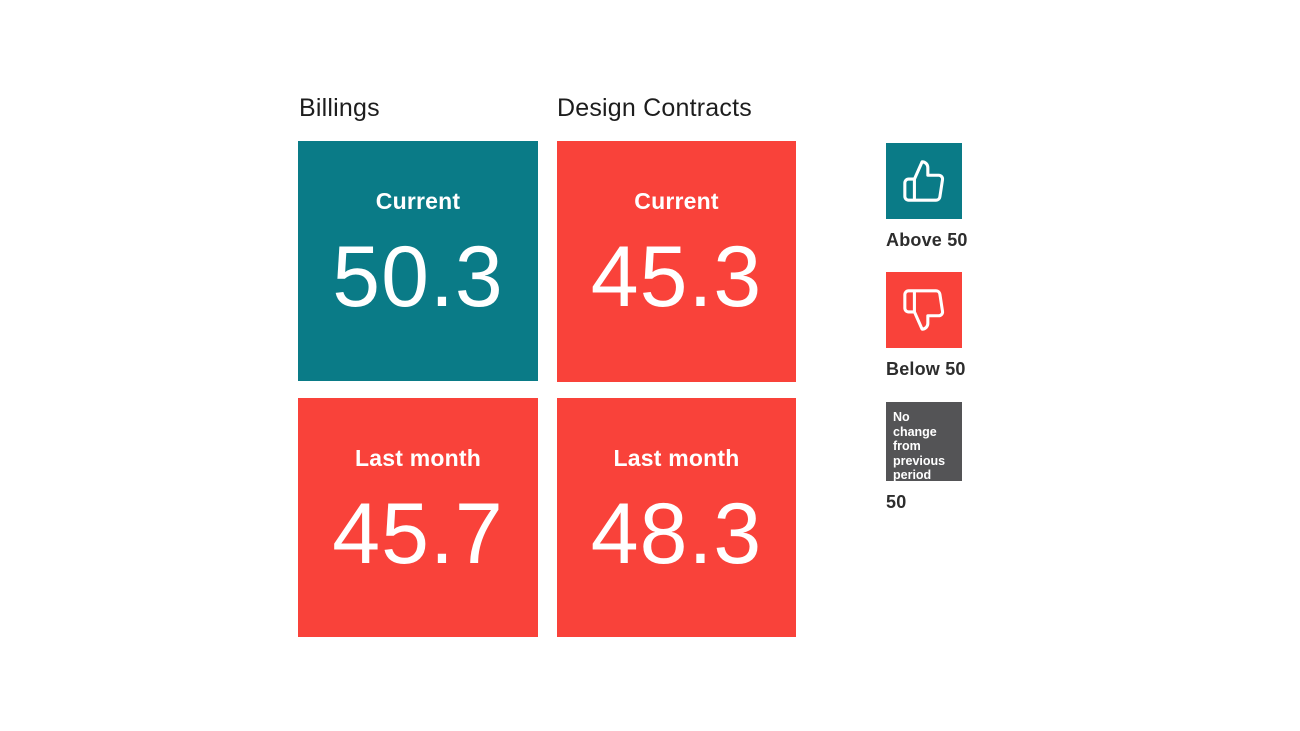 The width and height of the screenshot is (1300, 731). Describe the element at coordinates (339, 108) in the screenshot. I see `column-title-billings: Billings` at that location.